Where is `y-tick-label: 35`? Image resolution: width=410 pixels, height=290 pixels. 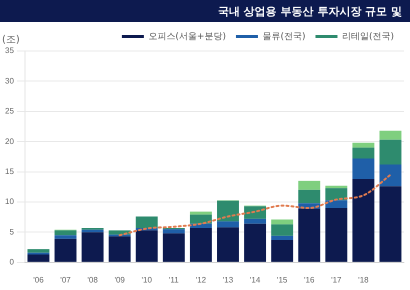
y-tick-label: 35 is located at coordinates (9, 51).